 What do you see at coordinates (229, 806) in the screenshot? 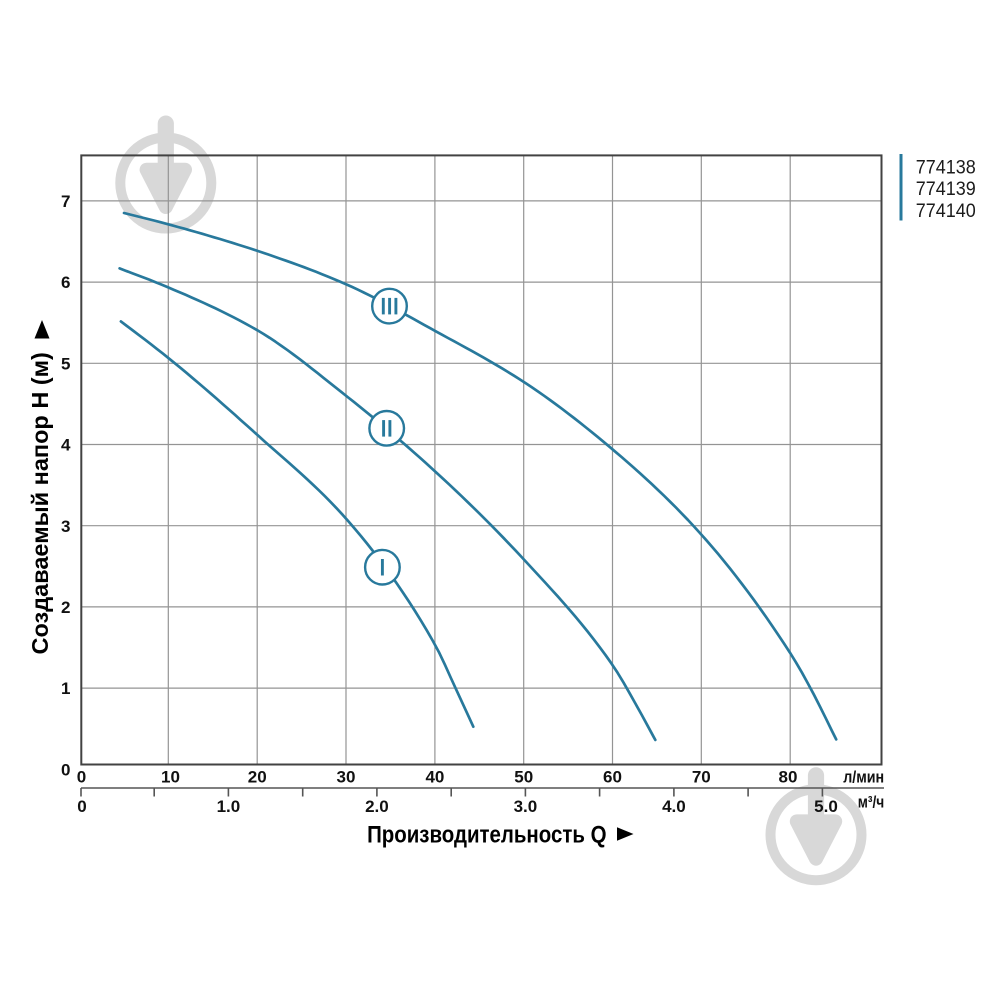
I see `svg-text: 1.0` at bounding box center [229, 806].